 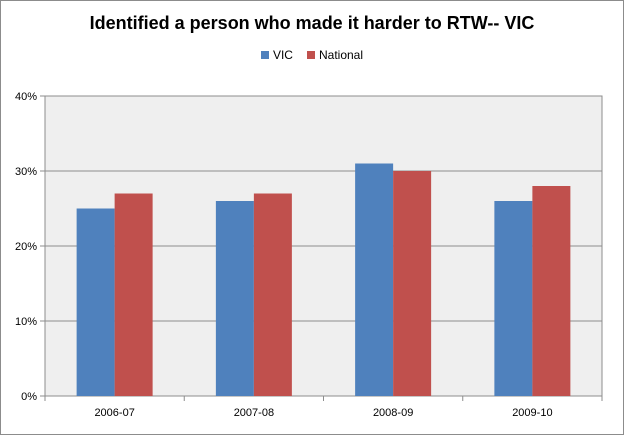 I want to click on legend-item-national: National, so click(x=335, y=55).